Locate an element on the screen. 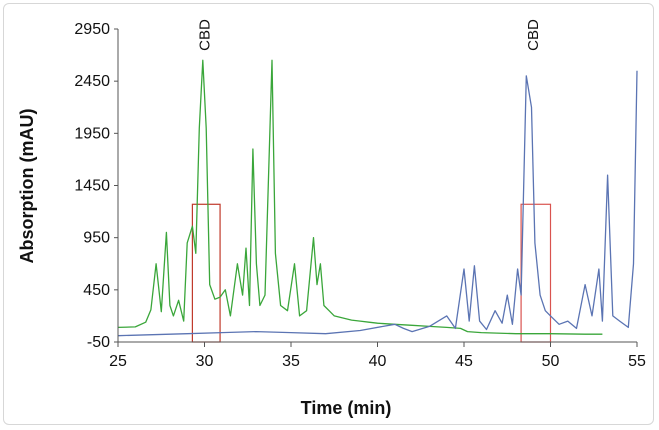  annotation-label-2: CBD is located at coordinates (533, 35).